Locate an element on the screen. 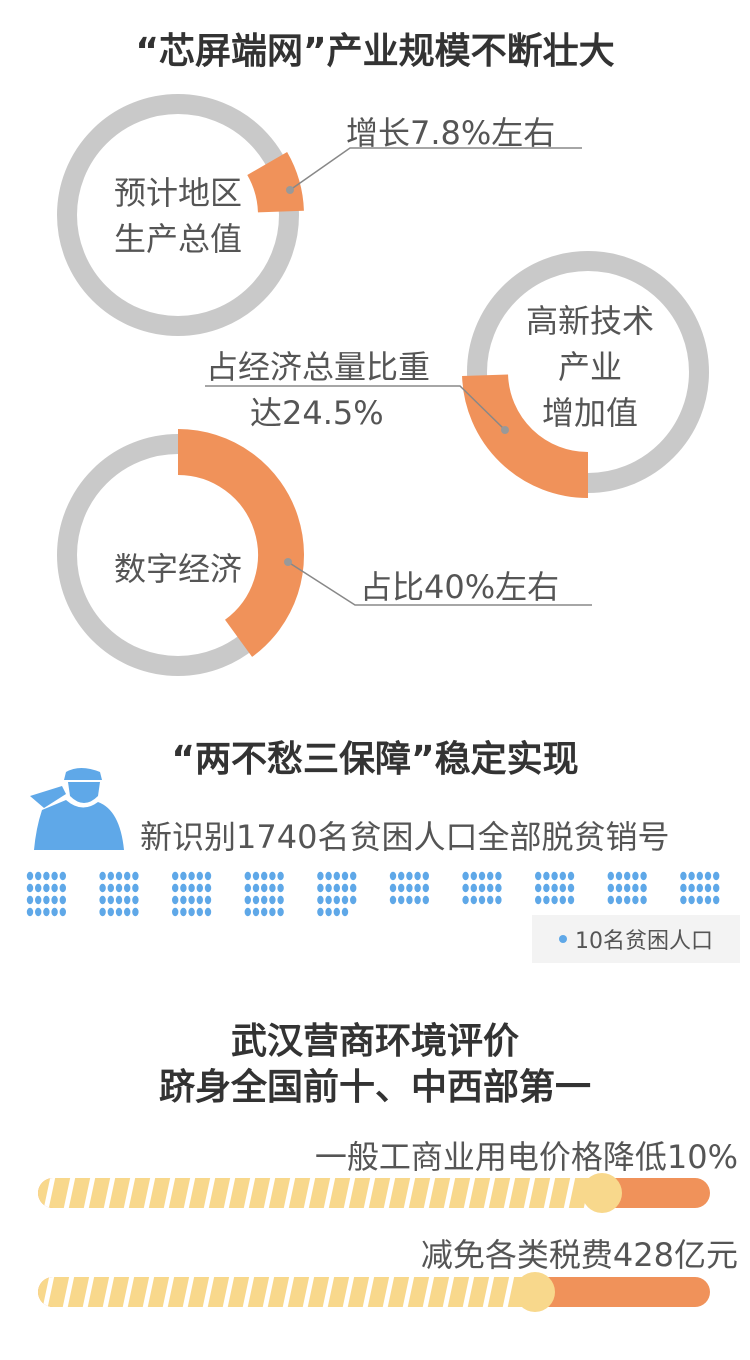 This screenshot has width=750, height=1360. legend-dot-icon is located at coordinates (563, 939).